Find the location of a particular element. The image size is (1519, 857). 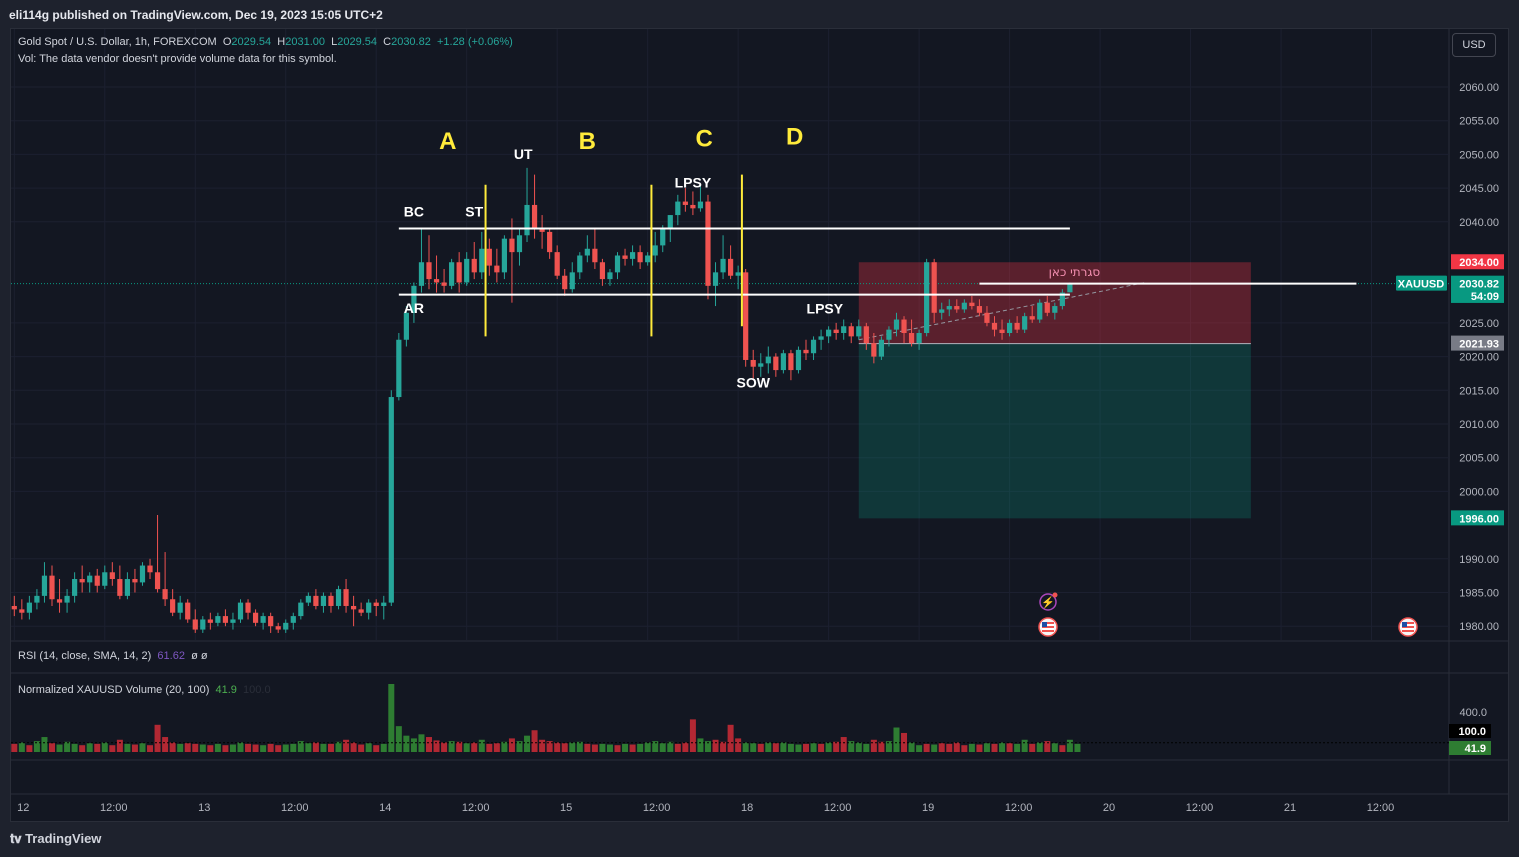

currency-button: USD is located at coordinates (1474, 45).